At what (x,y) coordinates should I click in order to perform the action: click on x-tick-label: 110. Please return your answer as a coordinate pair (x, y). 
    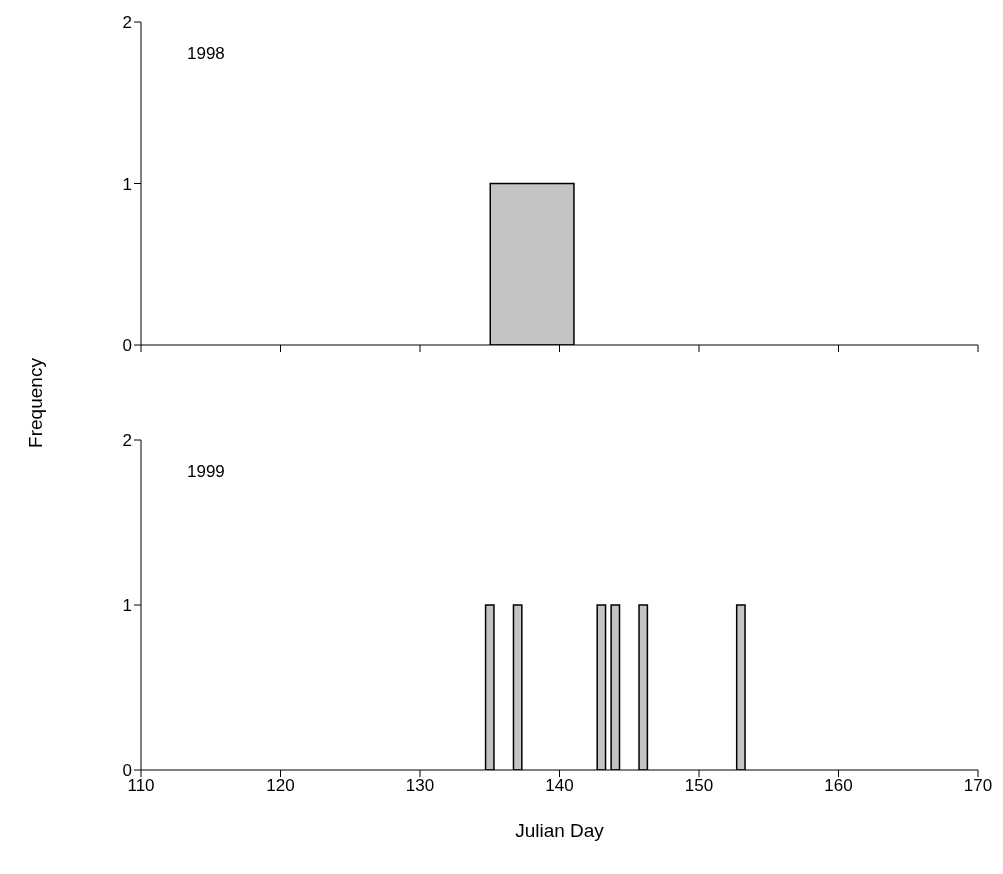
    Looking at the image, I should click on (141, 786).